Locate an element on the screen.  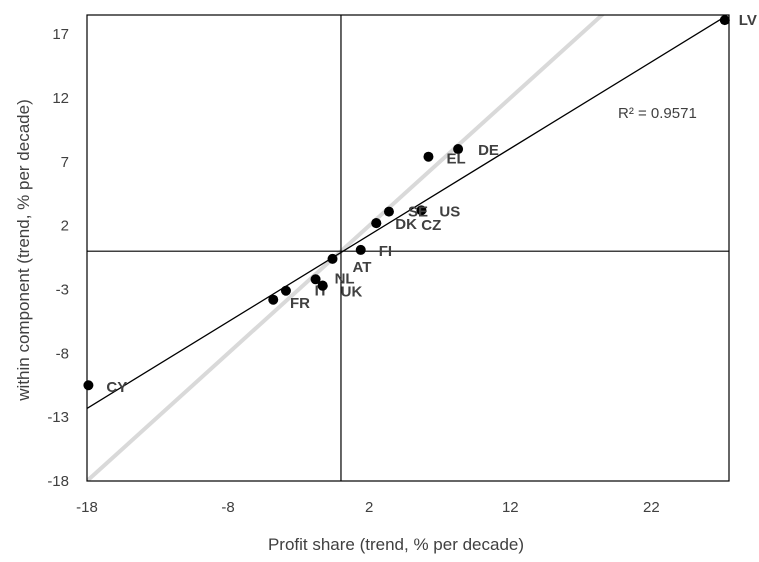
x-tick-label: 2 is located at coordinates (369, 507).